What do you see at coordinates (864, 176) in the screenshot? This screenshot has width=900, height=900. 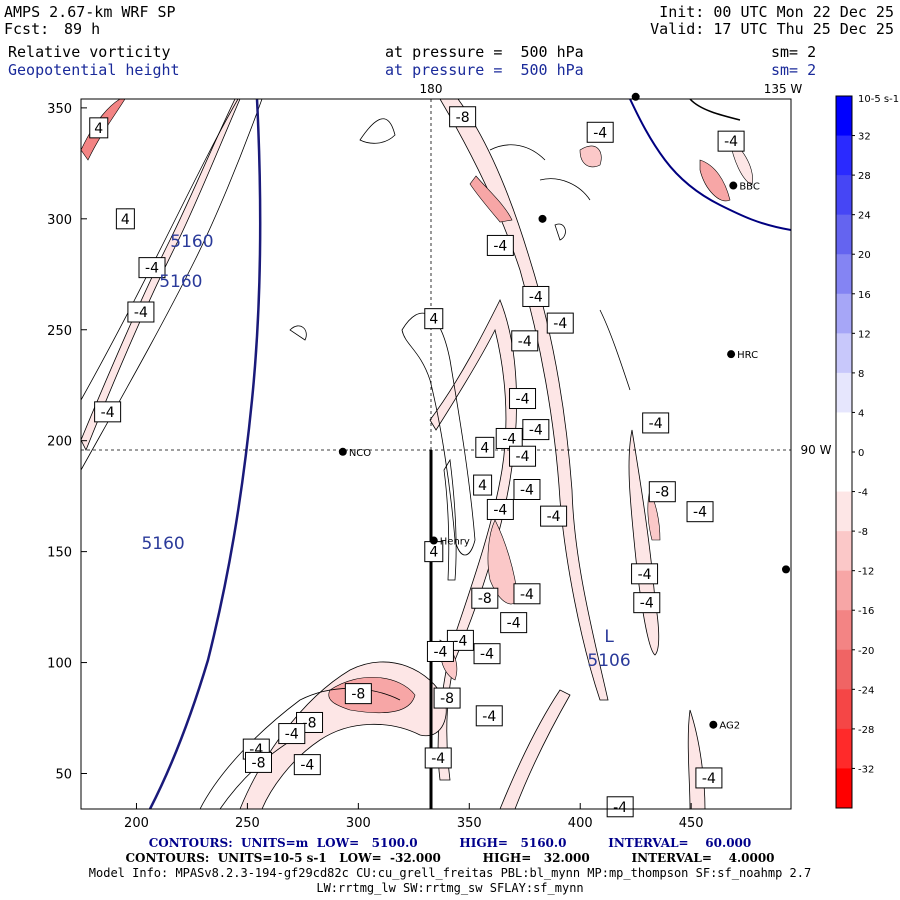 I see `colorbar-label: 28` at bounding box center [864, 176].